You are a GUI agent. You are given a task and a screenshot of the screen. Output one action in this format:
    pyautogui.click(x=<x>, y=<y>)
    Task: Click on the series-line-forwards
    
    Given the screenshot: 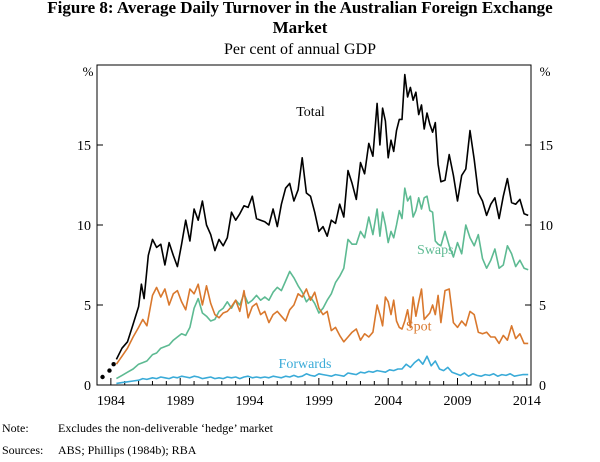 What is the action you would take?
    pyautogui.click(x=322, y=370)
    